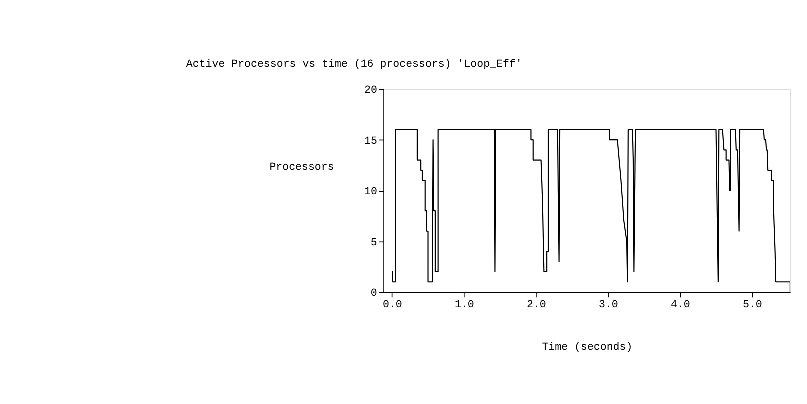 The height and width of the screenshot is (404, 807). What do you see at coordinates (752, 306) in the screenshot?
I see `x-tick-label: 5.0` at bounding box center [752, 306].